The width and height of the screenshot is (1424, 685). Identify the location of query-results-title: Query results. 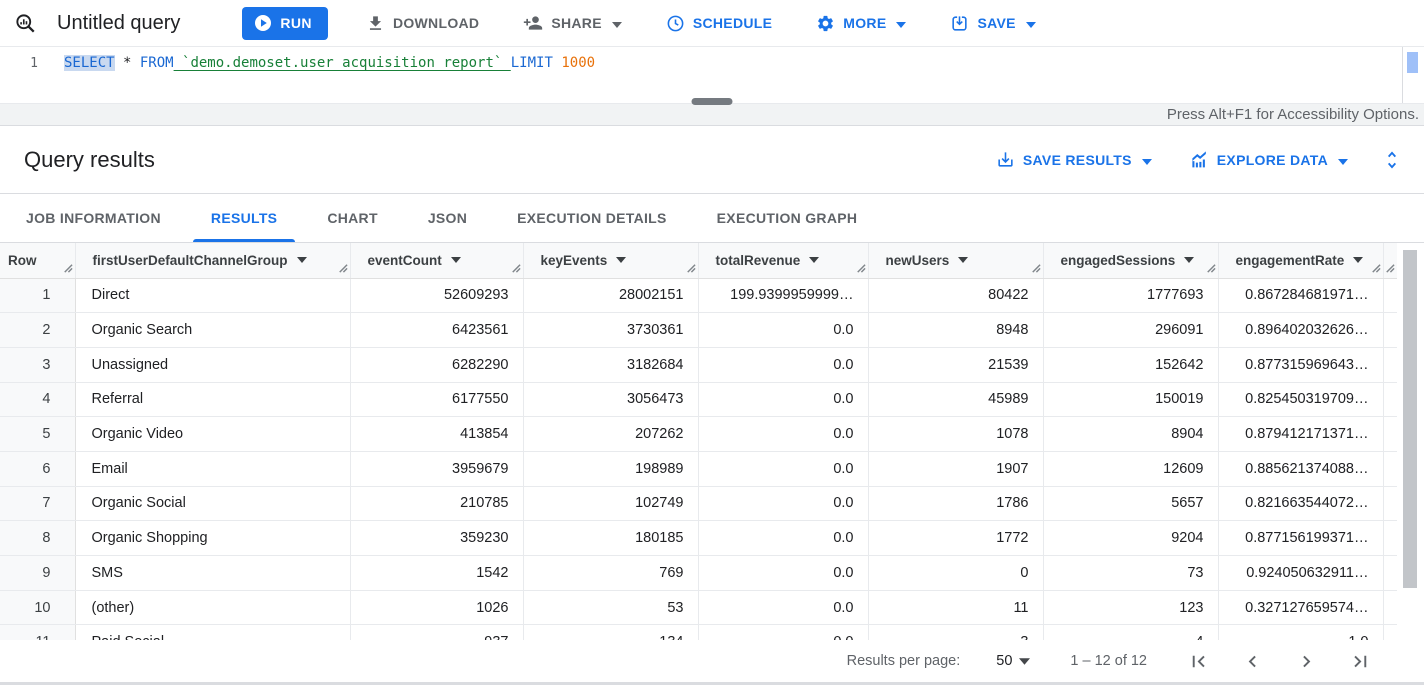
(89, 159).